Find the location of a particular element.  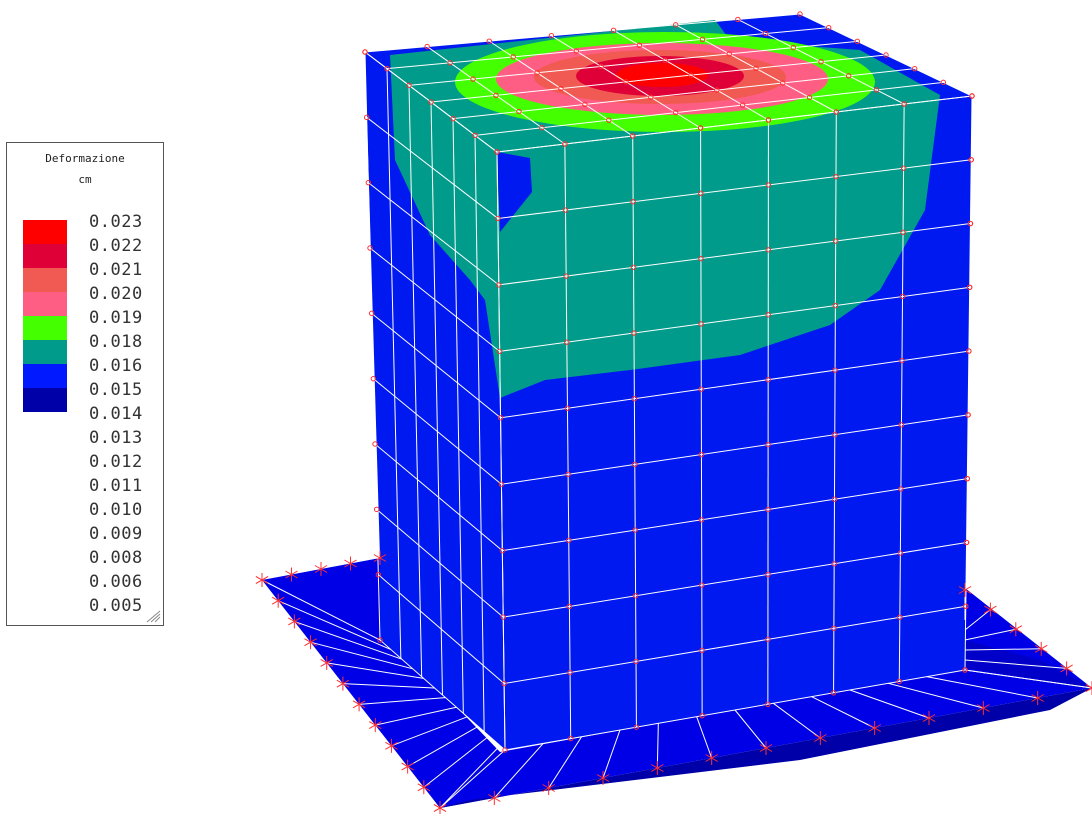

legend-value: 0.016 is located at coordinates (116, 366).